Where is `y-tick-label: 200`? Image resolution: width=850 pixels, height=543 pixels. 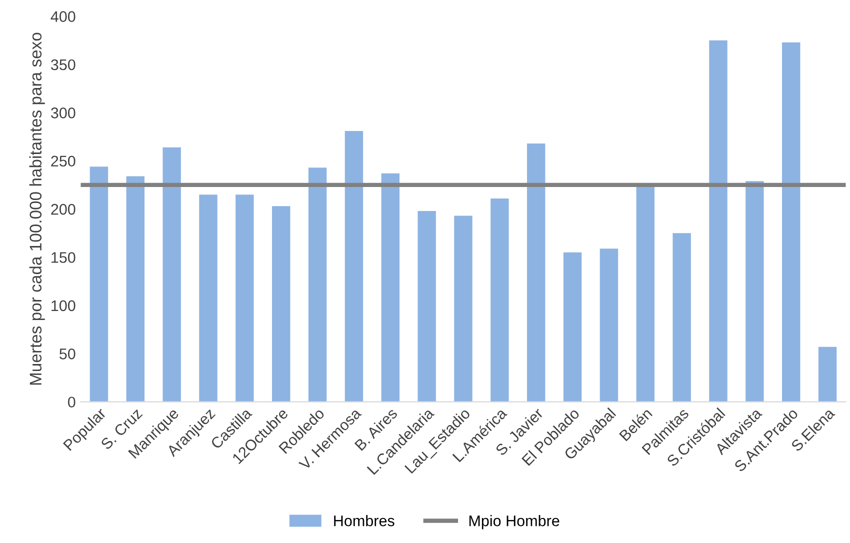 y-tick-label: 200 is located at coordinates (63, 209).